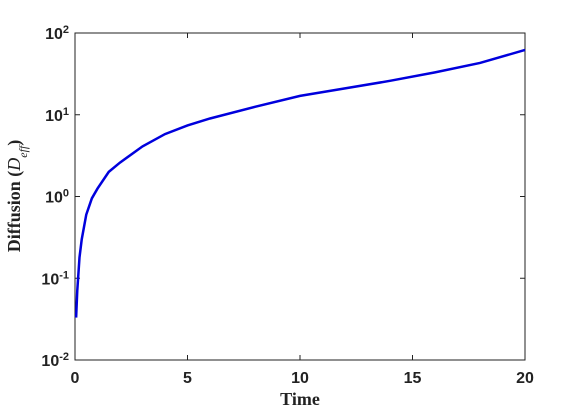 This screenshot has width=581, height=420. Describe the element at coordinates (300, 378) in the screenshot. I see `x-tick-label: 10` at that location.